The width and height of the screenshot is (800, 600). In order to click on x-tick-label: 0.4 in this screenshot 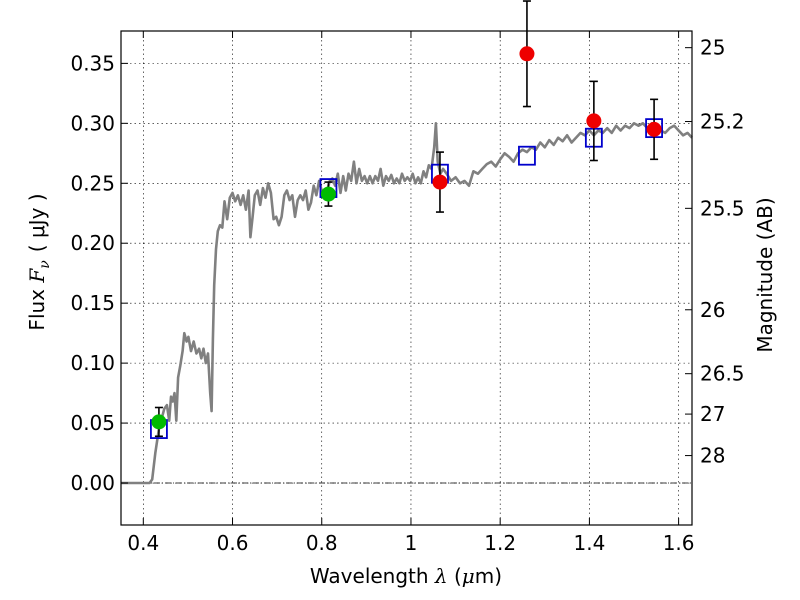, I will do `click(143, 543)`.